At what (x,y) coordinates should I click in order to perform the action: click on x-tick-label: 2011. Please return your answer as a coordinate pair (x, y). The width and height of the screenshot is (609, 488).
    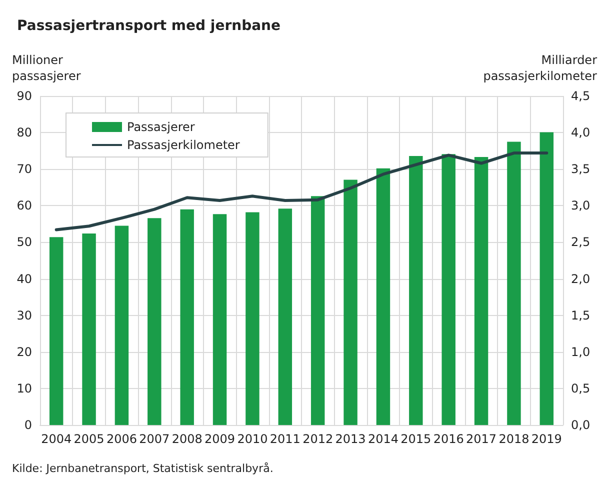
    Looking at the image, I should click on (285, 439).